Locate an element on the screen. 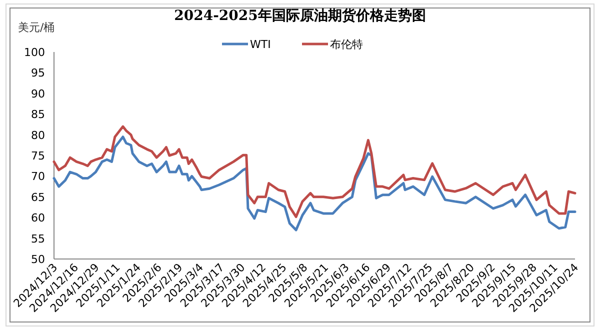  y-tick-label: 95 is located at coordinates (38, 73).